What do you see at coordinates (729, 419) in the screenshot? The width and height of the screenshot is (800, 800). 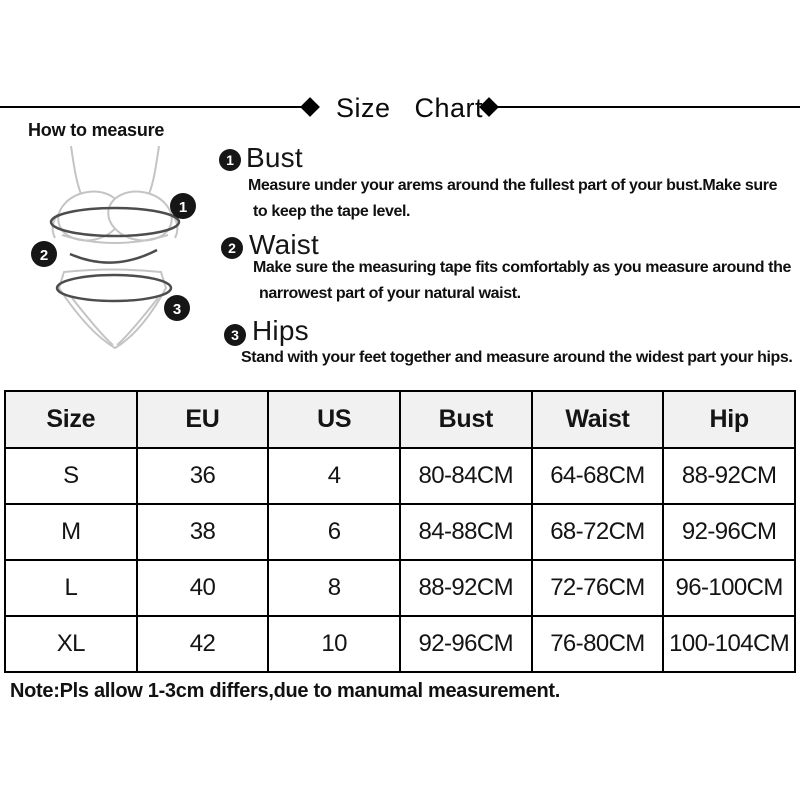 I see `col-header-hip: Hip` at bounding box center [729, 419].